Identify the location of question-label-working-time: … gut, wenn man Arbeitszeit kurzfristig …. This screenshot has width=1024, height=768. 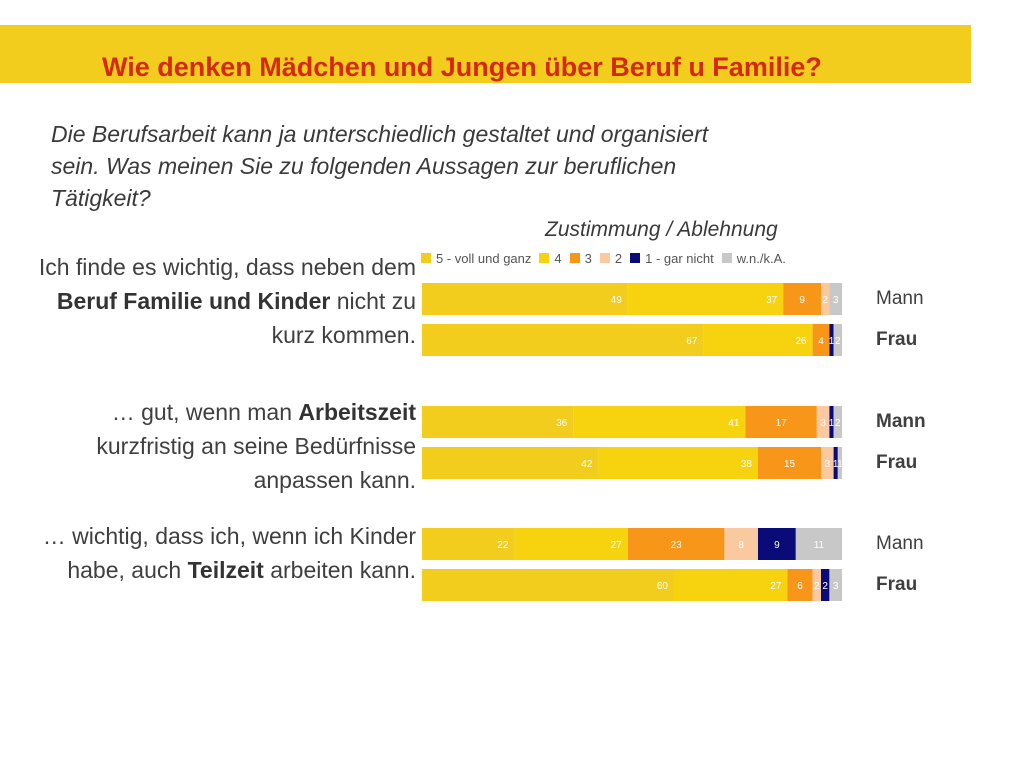
(218, 446).